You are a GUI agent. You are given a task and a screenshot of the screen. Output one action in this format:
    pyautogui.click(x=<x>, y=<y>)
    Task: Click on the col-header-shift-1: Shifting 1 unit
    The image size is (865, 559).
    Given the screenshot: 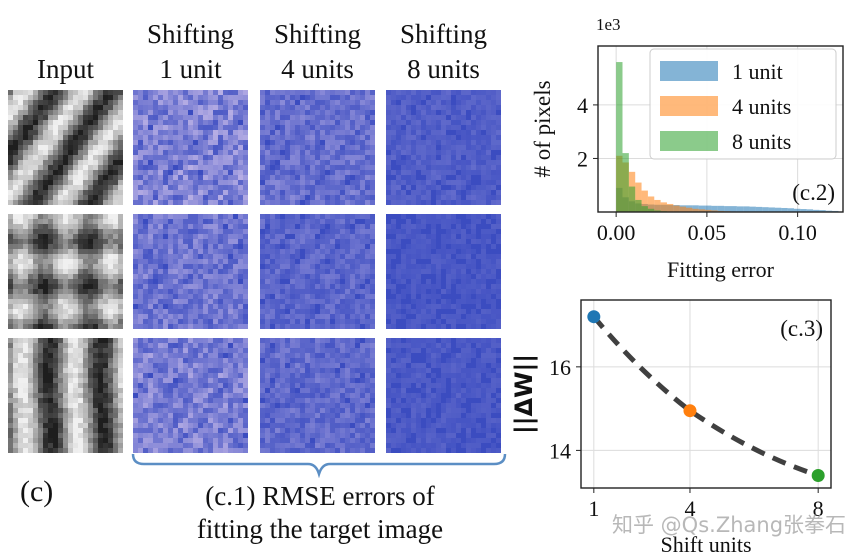 What is the action you would take?
    pyautogui.click(x=190, y=52)
    